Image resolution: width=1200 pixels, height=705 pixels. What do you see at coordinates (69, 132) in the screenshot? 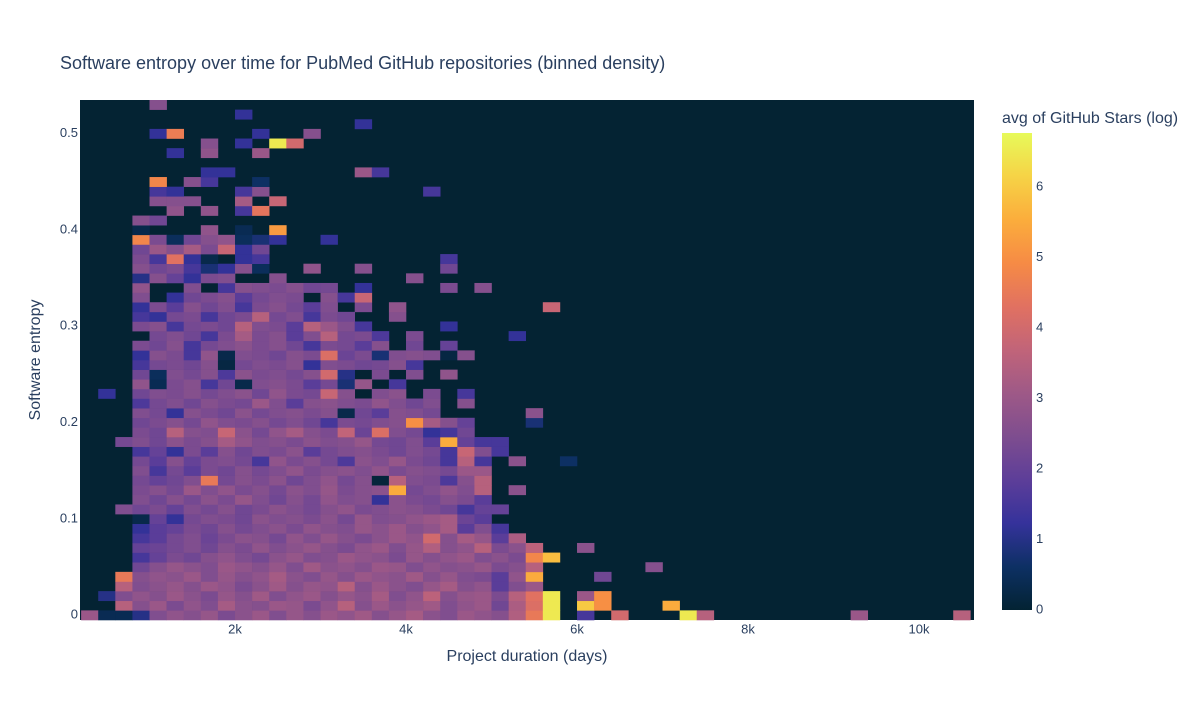
I see `y-tick-label: 0.5` at bounding box center [69, 132].